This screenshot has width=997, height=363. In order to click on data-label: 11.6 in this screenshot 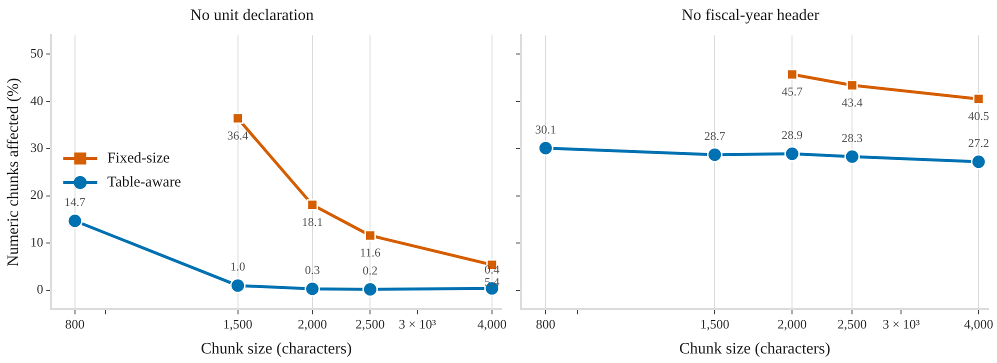, I will do `click(370, 253)`.